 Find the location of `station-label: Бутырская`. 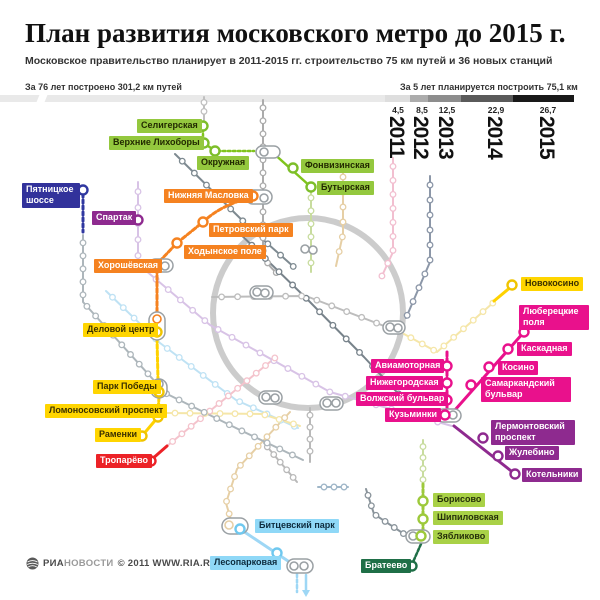

station-label: Бутырская is located at coordinates (345, 188).